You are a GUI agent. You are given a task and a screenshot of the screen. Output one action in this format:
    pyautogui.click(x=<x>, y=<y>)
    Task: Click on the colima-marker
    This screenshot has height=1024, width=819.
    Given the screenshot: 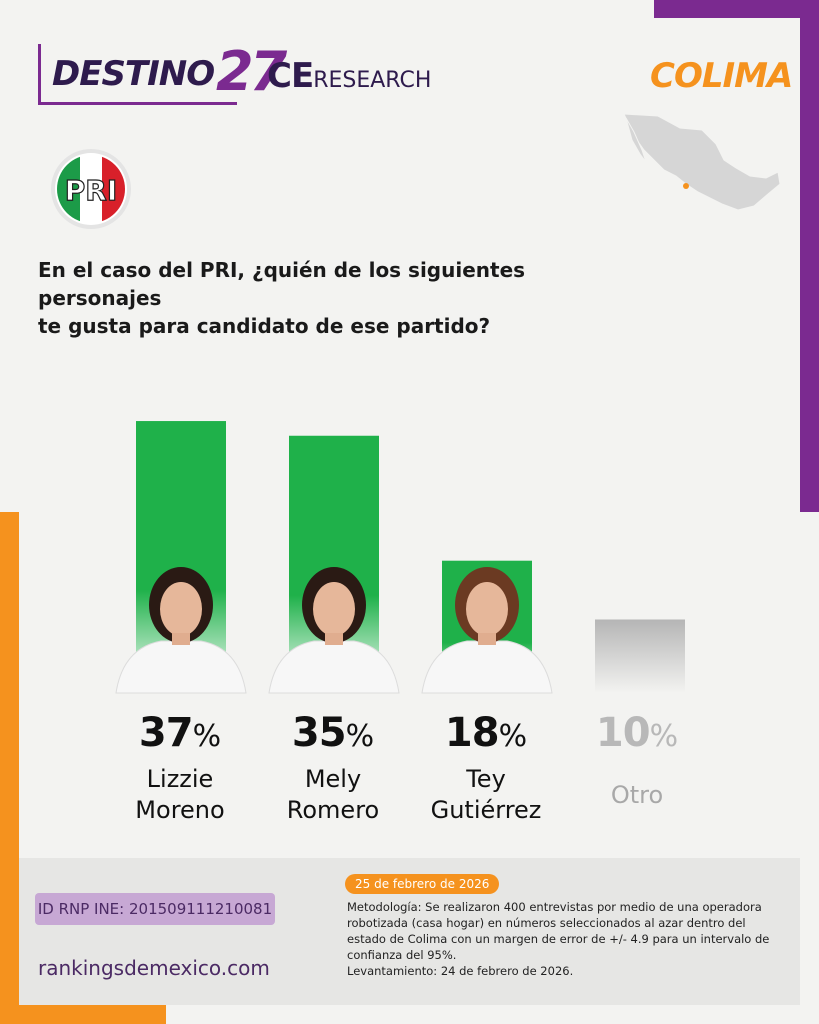 What is the action you would take?
    pyautogui.click(x=686, y=186)
    